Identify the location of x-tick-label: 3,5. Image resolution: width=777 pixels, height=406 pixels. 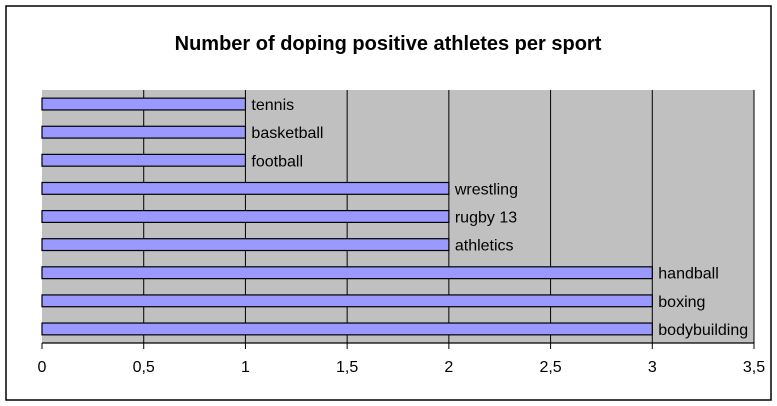
(754, 367).